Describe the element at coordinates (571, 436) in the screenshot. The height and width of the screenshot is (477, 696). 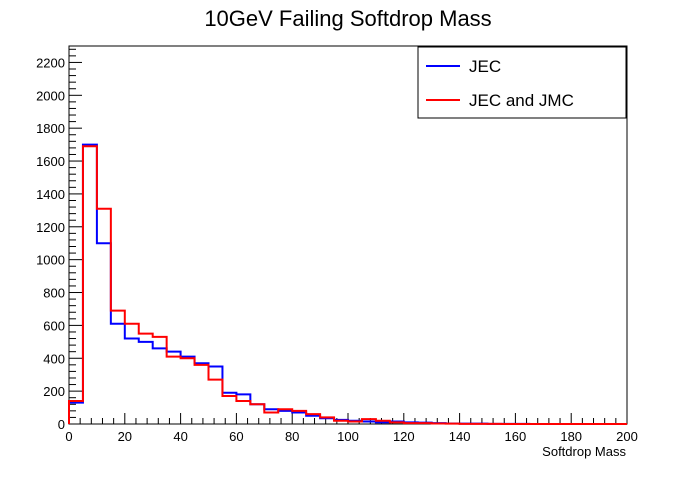
I see `x-tick-label: 180` at that location.